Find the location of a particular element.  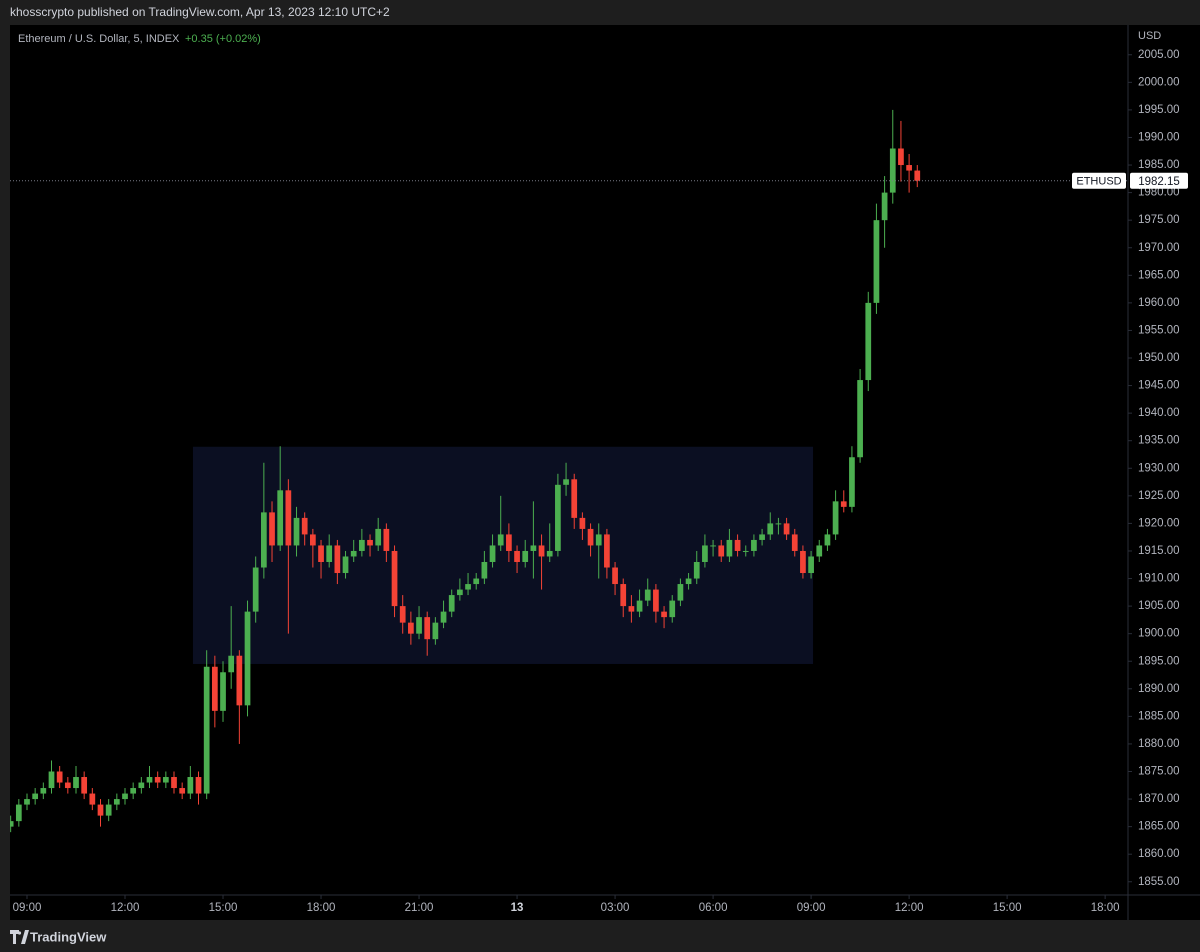

y-tick-label: 1915.00 is located at coordinates (1159, 551).